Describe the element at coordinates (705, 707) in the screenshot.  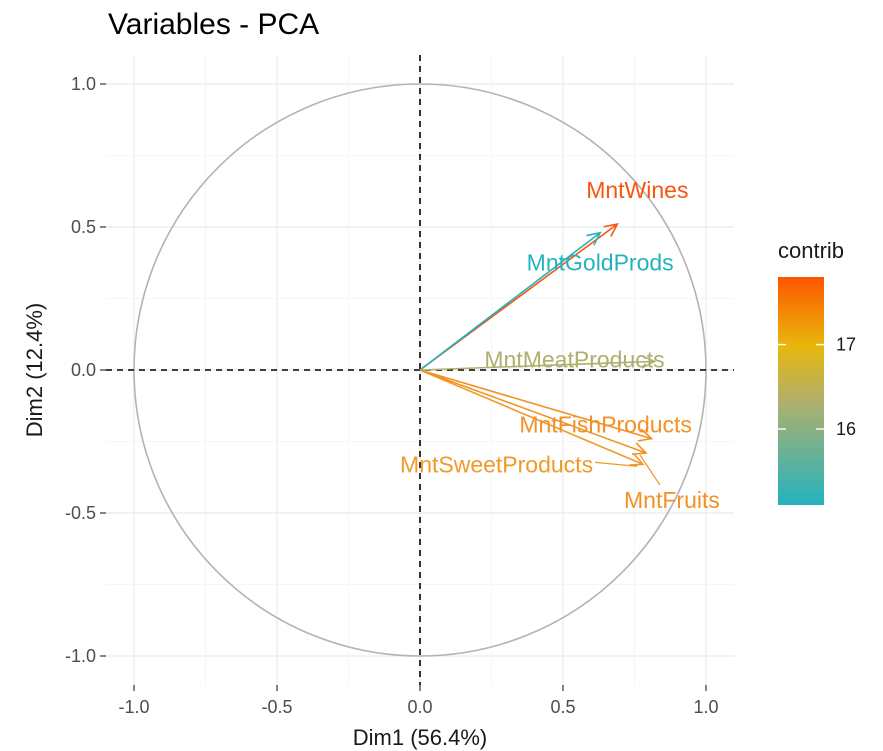
I see `x-tick-label: 1.0` at that location.